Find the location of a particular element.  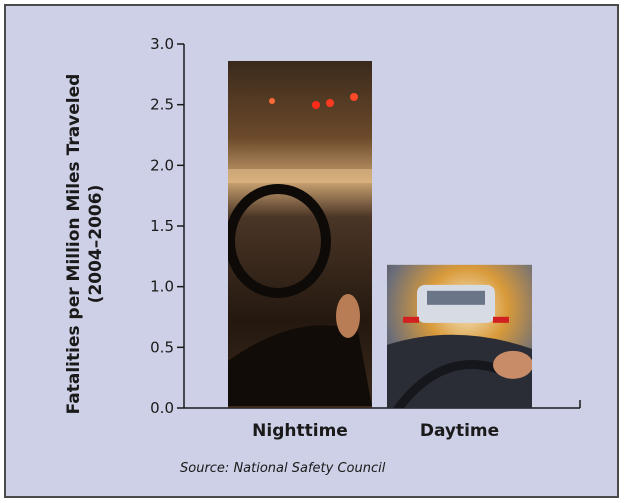

driver-arm is located at coordinates (300, 365).